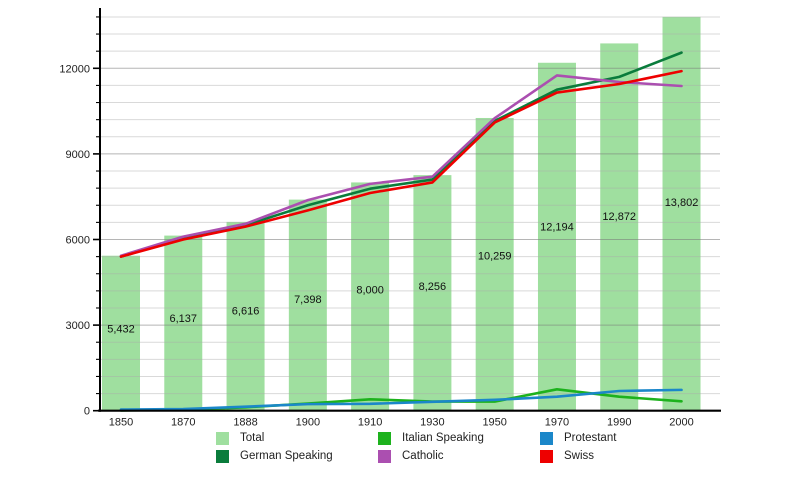  I want to click on x-axis-label-1930: 1930, so click(432, 423).